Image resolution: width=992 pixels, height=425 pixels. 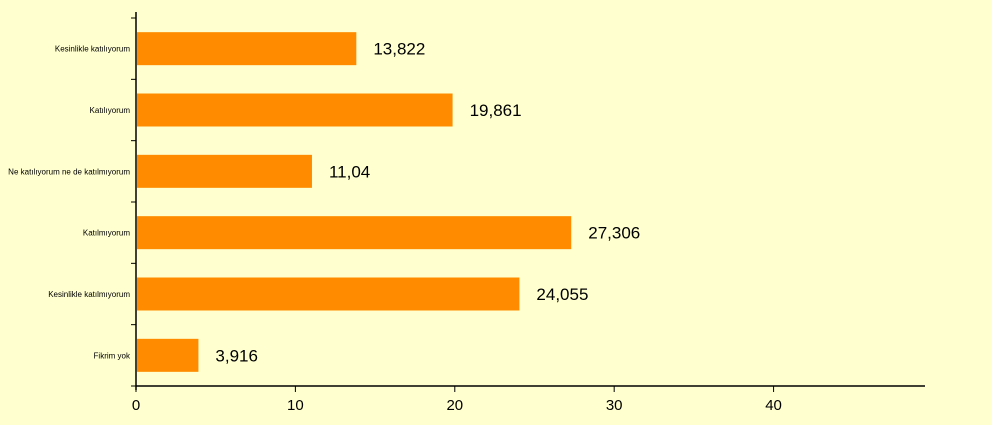 I want to click on value-label-0: 13,822, so click(x=399, y=49).